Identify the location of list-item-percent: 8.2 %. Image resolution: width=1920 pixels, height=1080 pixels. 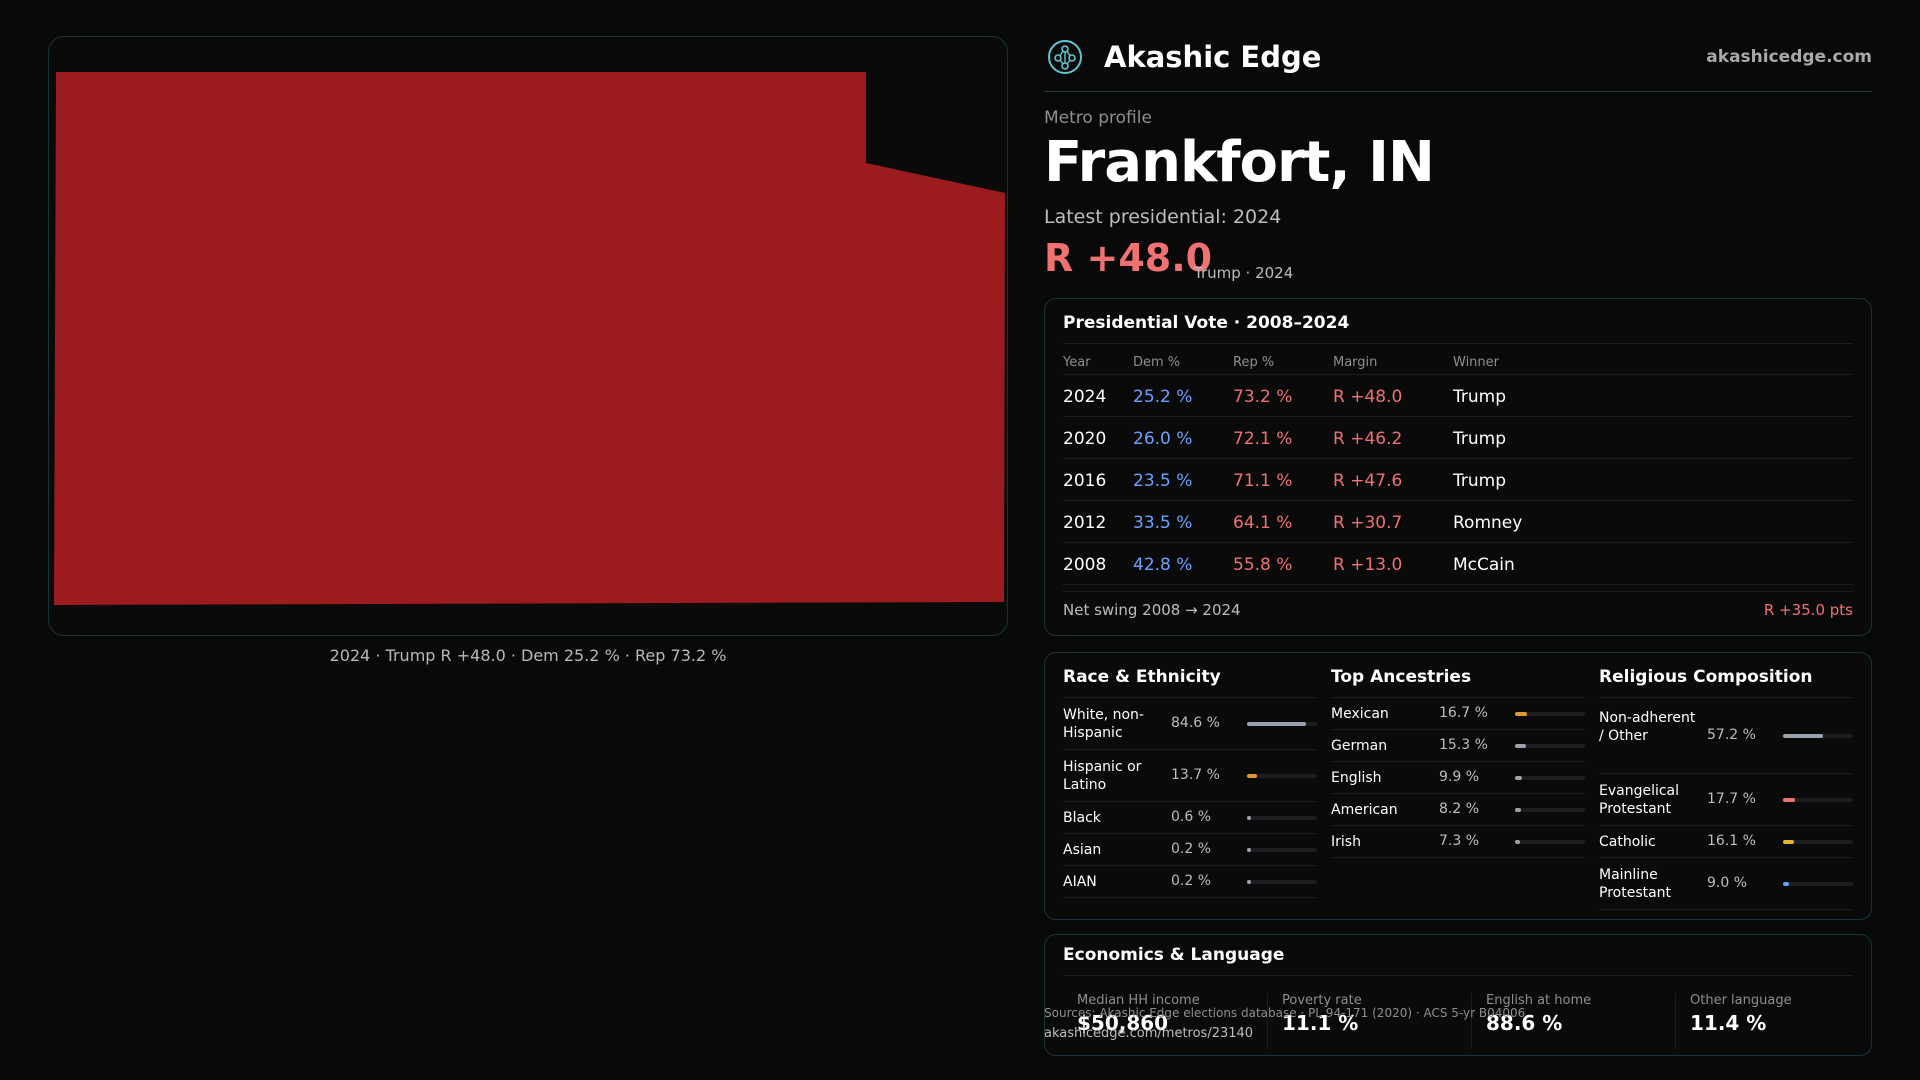
(1459, 809).